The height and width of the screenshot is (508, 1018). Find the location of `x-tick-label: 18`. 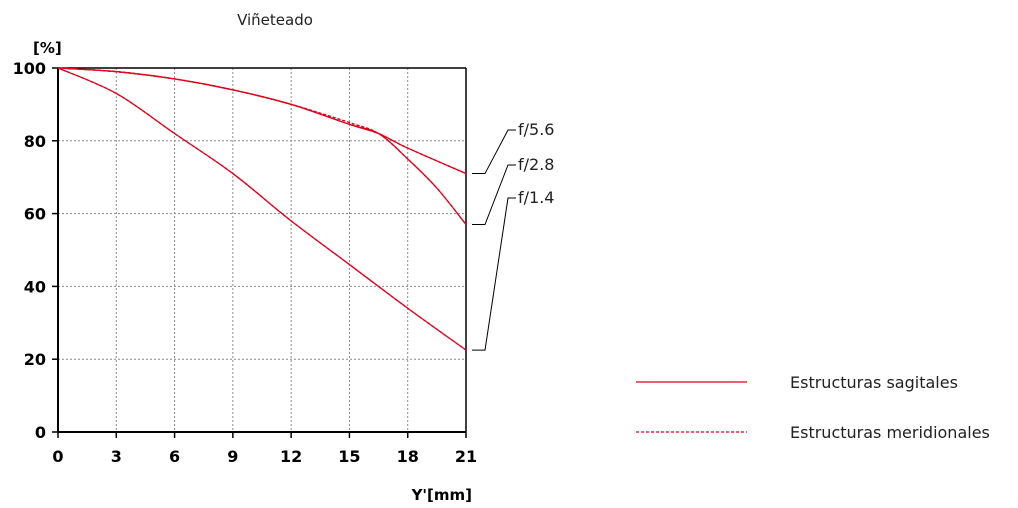

x-tick-label: 18 is located at coordinates (408, 456).